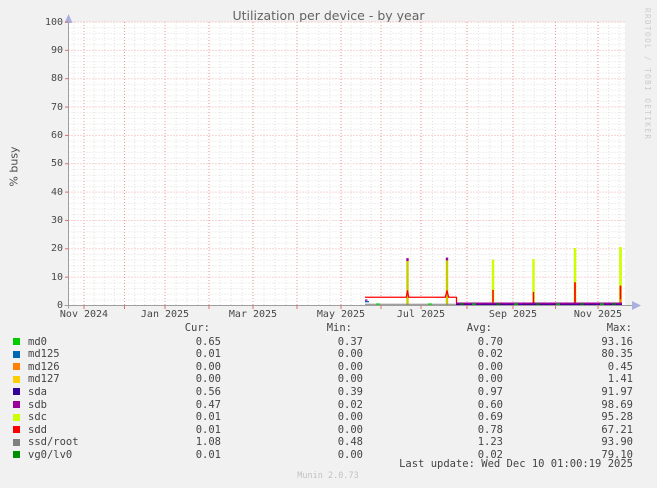  I want to click on y-tick-label: 30, so click(56, 220).